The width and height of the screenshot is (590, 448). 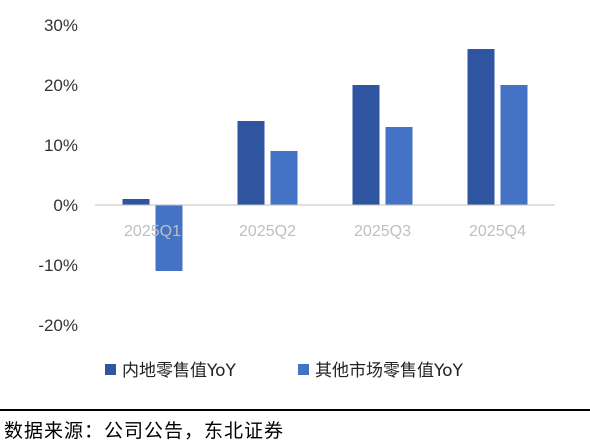 What do you see at coordinates (497, 231) in the screenshot?
I see `category-label: 2025Q4` at bounding box center [497, 231].